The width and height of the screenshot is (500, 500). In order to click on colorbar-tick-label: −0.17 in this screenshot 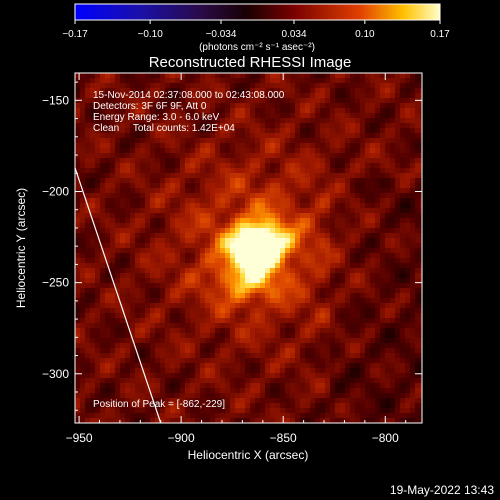, I will do `click(75, 34)`.